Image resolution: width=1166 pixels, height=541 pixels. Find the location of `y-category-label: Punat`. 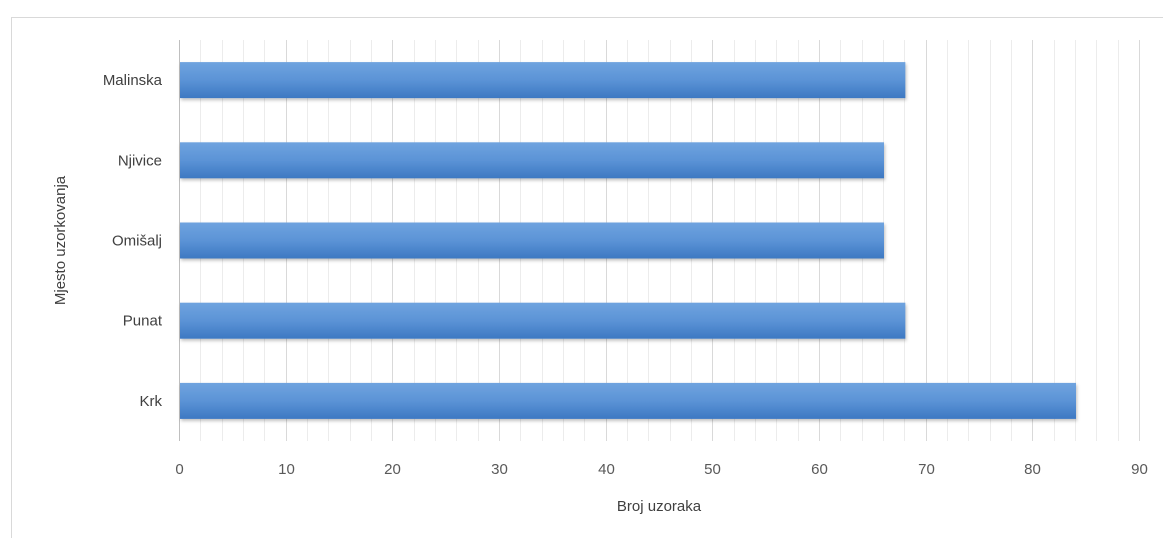

y-category-label: Punat is located at coordinates (143, 321).